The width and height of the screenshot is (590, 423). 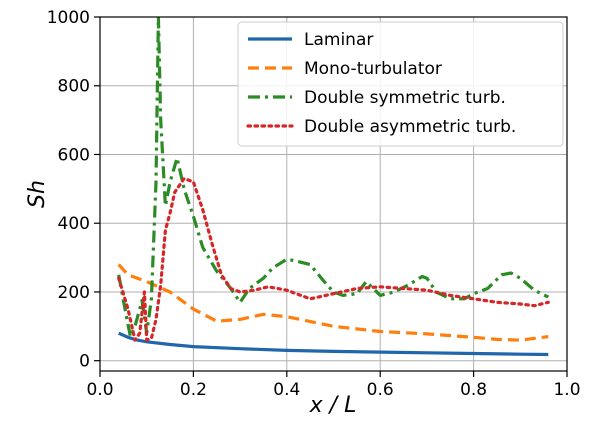 I want to click on legend-label: Double symmetric turb., so click(x=405, y=98).